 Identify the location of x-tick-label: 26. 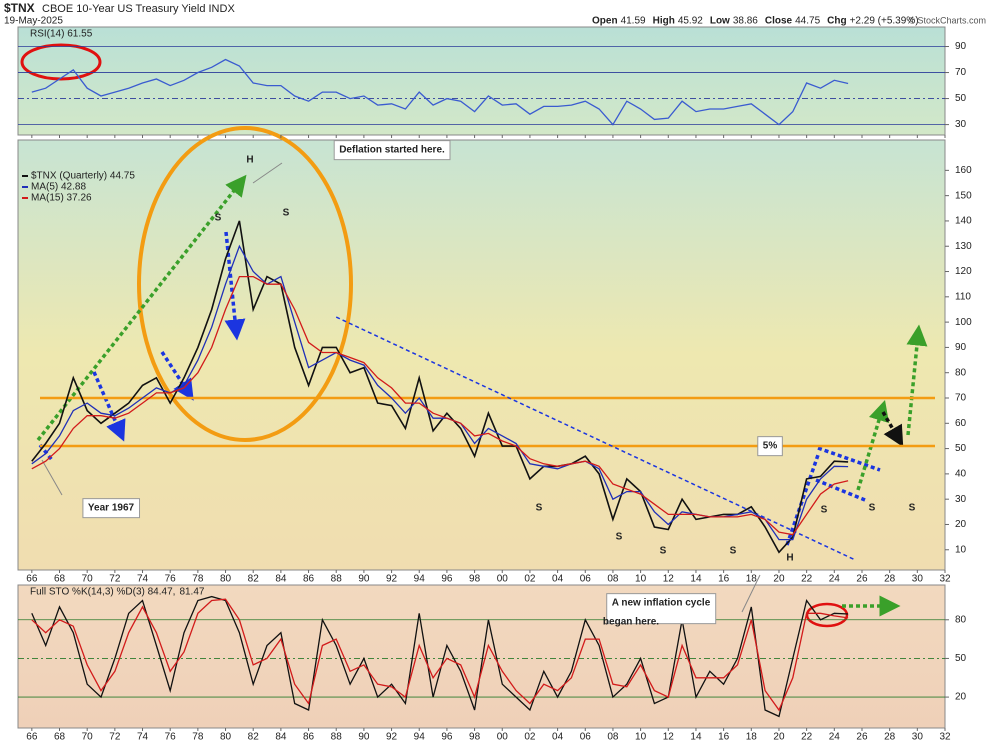
(862, 737).